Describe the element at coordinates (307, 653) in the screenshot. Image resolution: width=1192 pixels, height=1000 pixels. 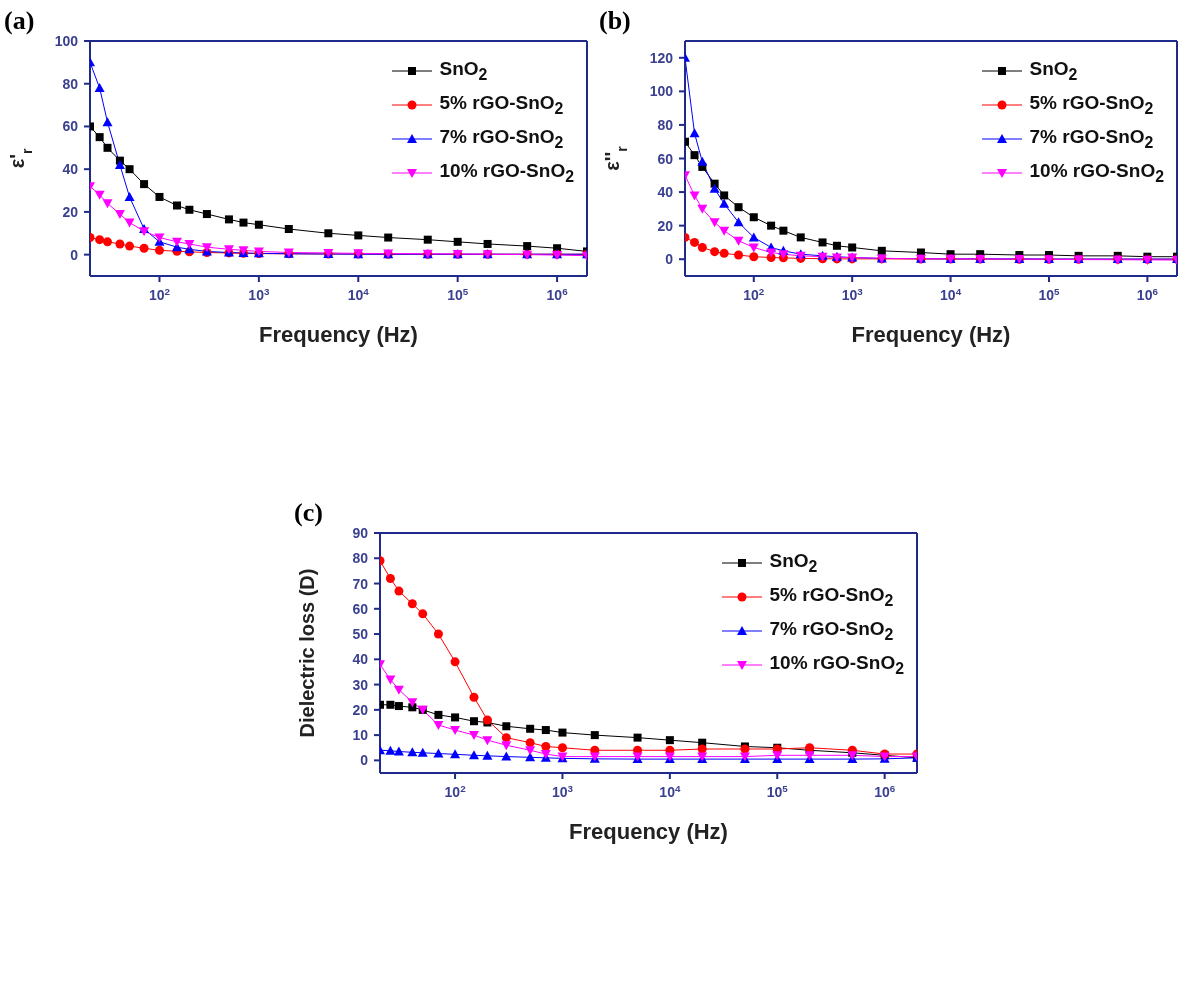
I see `y-axis-title: Dielectric loss (D)` at that location.